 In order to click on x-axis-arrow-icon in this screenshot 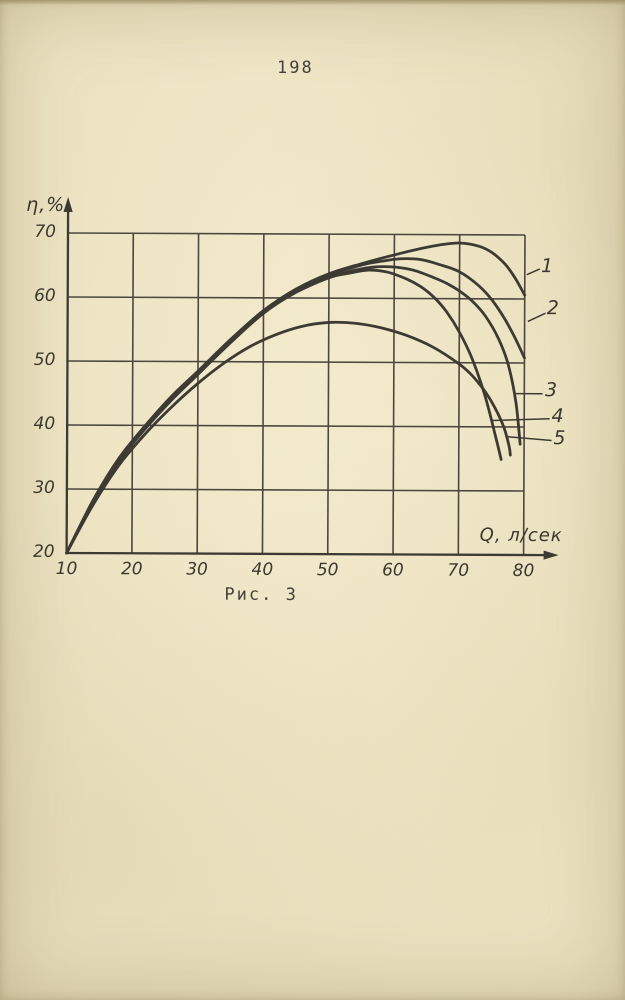, I will do `click(551, 555)`.